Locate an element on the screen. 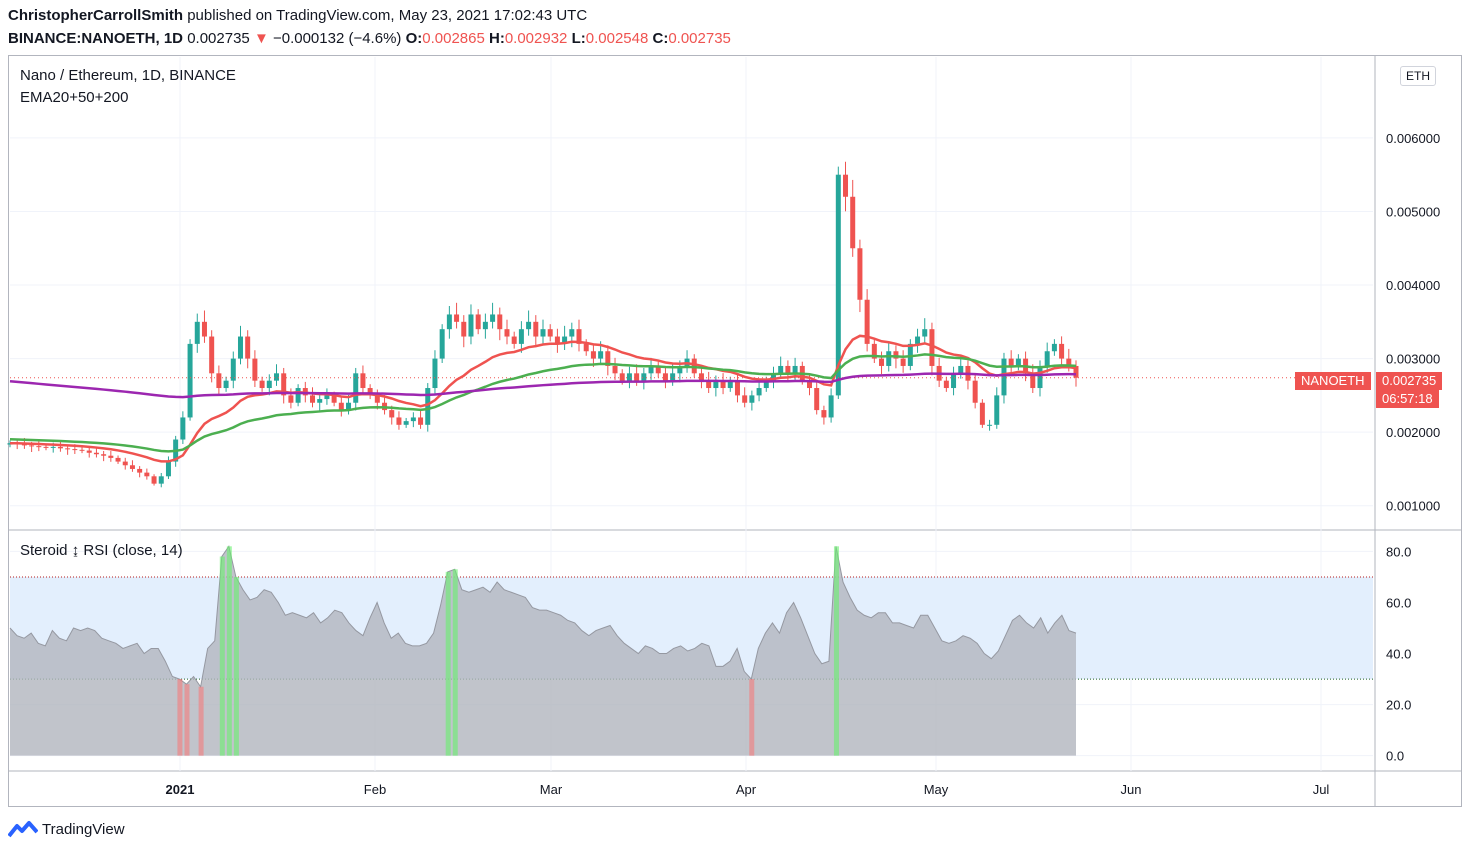 This screenshot has width=1470, height=854. down-arrow-icon: ▼ is located at coordinates (261, 38).